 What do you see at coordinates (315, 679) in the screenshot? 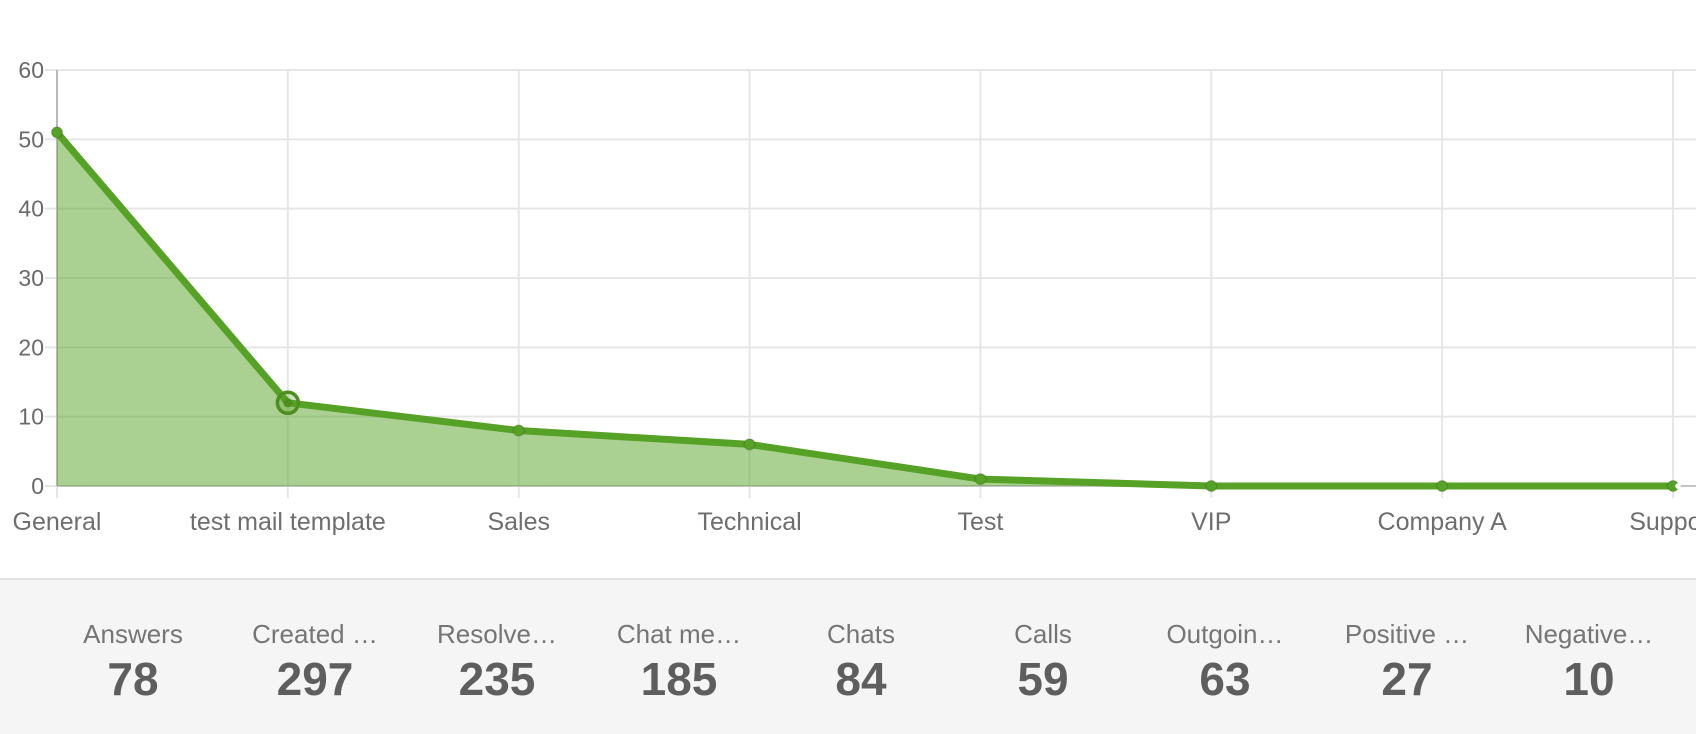
I see `stat-value: 297` at bounding box center [315, 679].